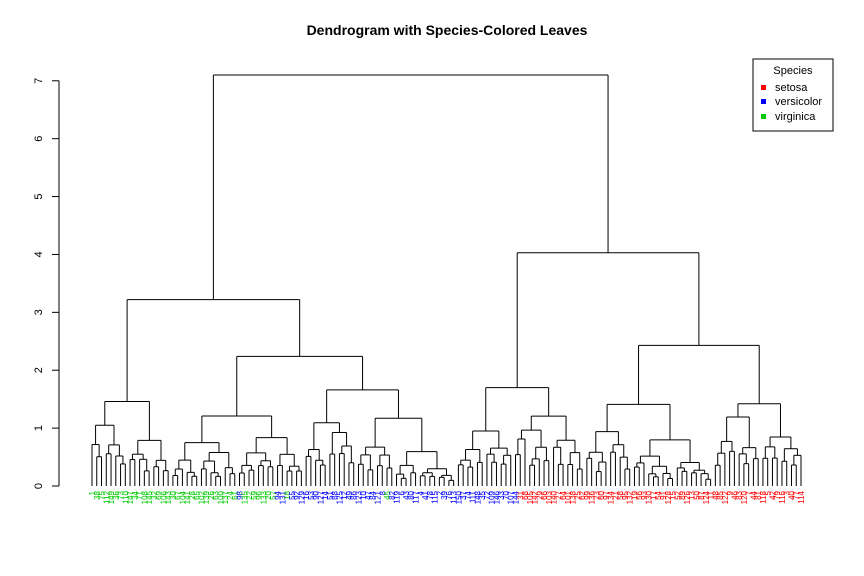 This screenshot has height=576, width=864. What do you see at coordinates (744, 497) in the screenshot?
I see `leaf-label: 120` at bounding box center [744, 497].